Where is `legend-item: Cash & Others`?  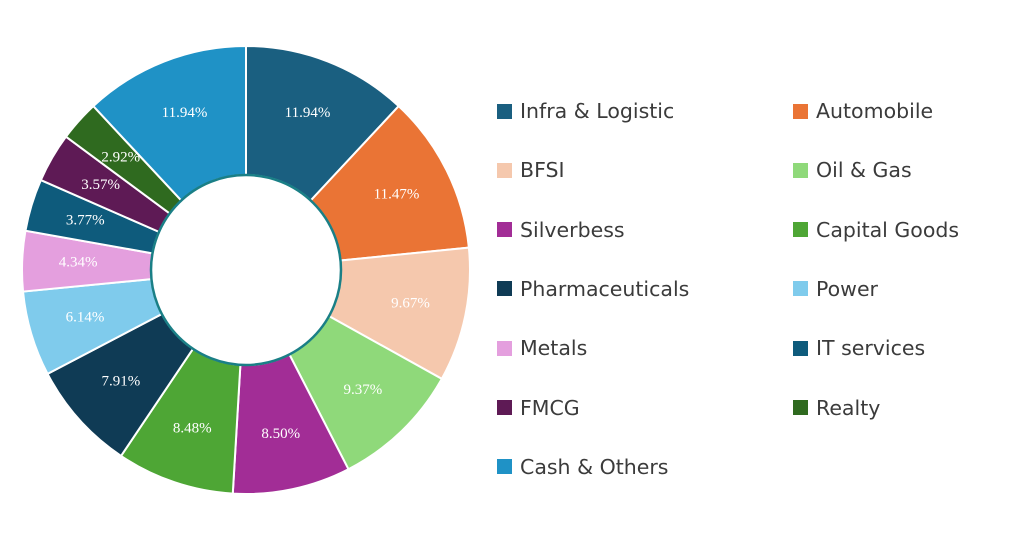 legend-item: Cash & Others is located at coordinates (582, 467).